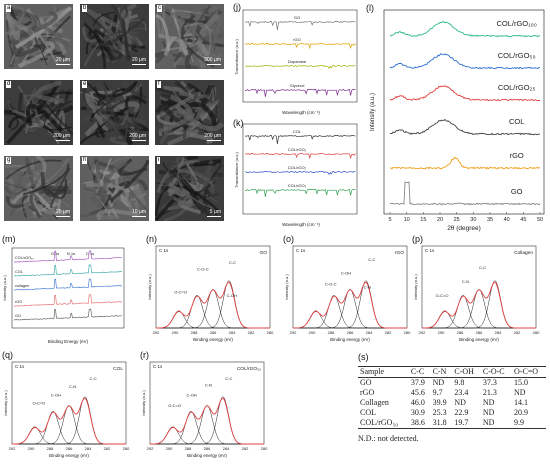 This screenshot has height=474, width=550. I want to click on table-row: GO 37.9 ND 9.8 37.3 15.0, so click(452, 383).